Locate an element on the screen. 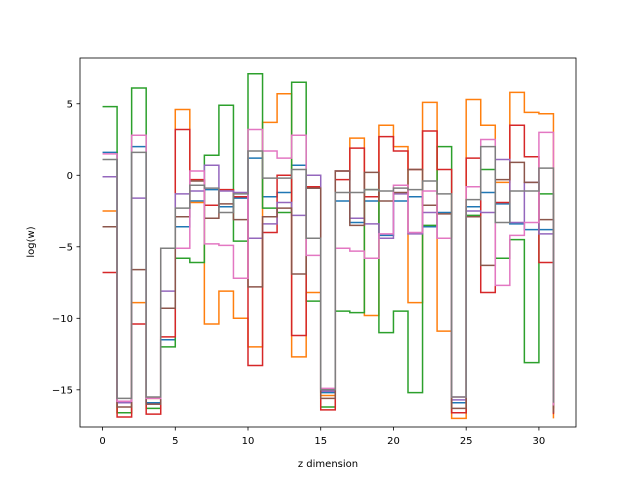 The height and width of the screenshot is (480, 640). x-tick-label: 20 is located at coordinates (393, 441).